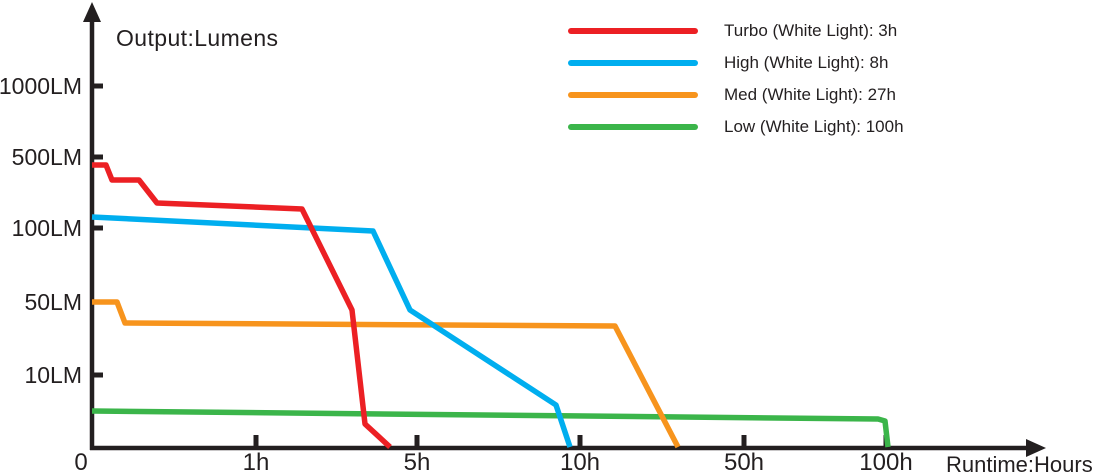 Image resolution: width=1100 pixels, height=476 pixels. I want to click on legend-swatch-low, so click(633, 127).